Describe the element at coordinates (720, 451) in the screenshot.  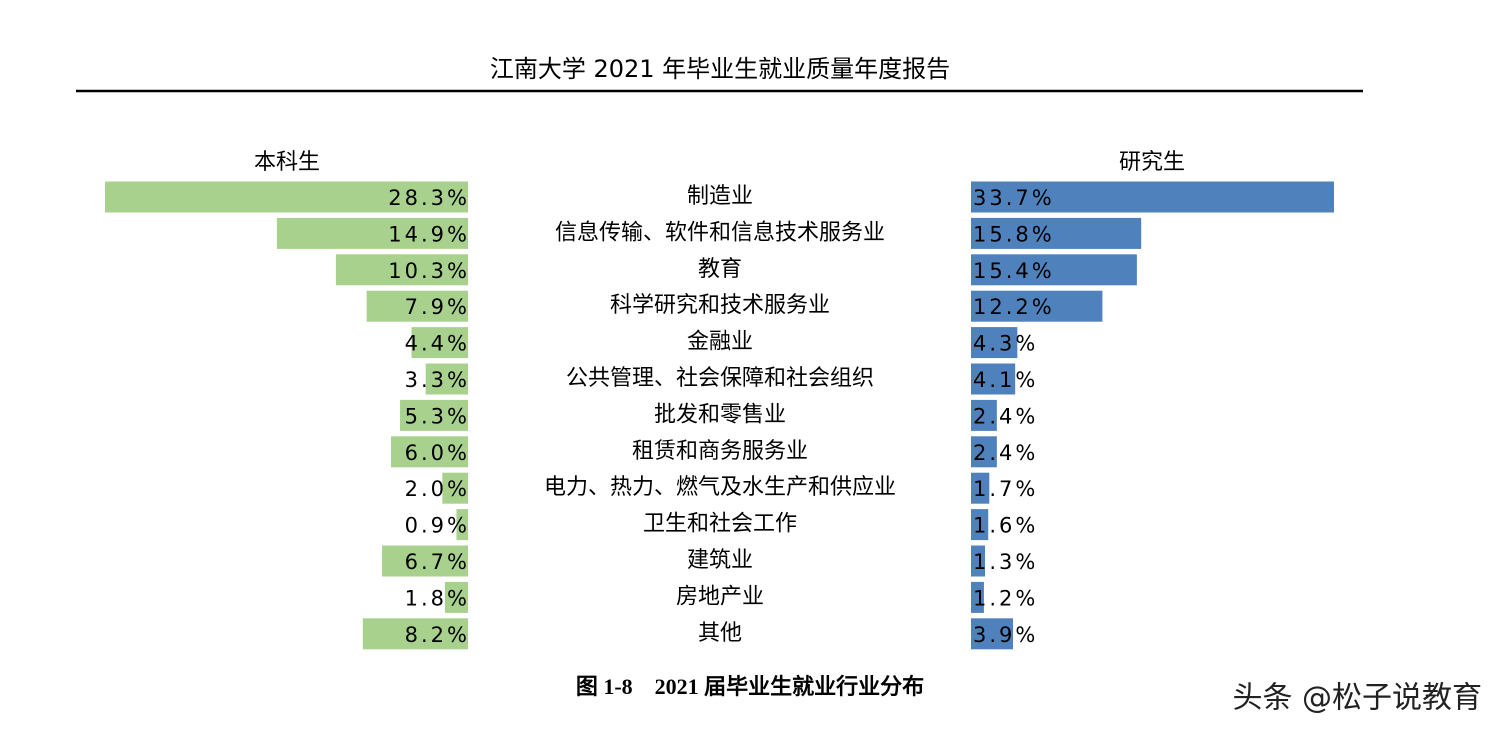
I see `category-label: 租赁和商务服务业` at that location.